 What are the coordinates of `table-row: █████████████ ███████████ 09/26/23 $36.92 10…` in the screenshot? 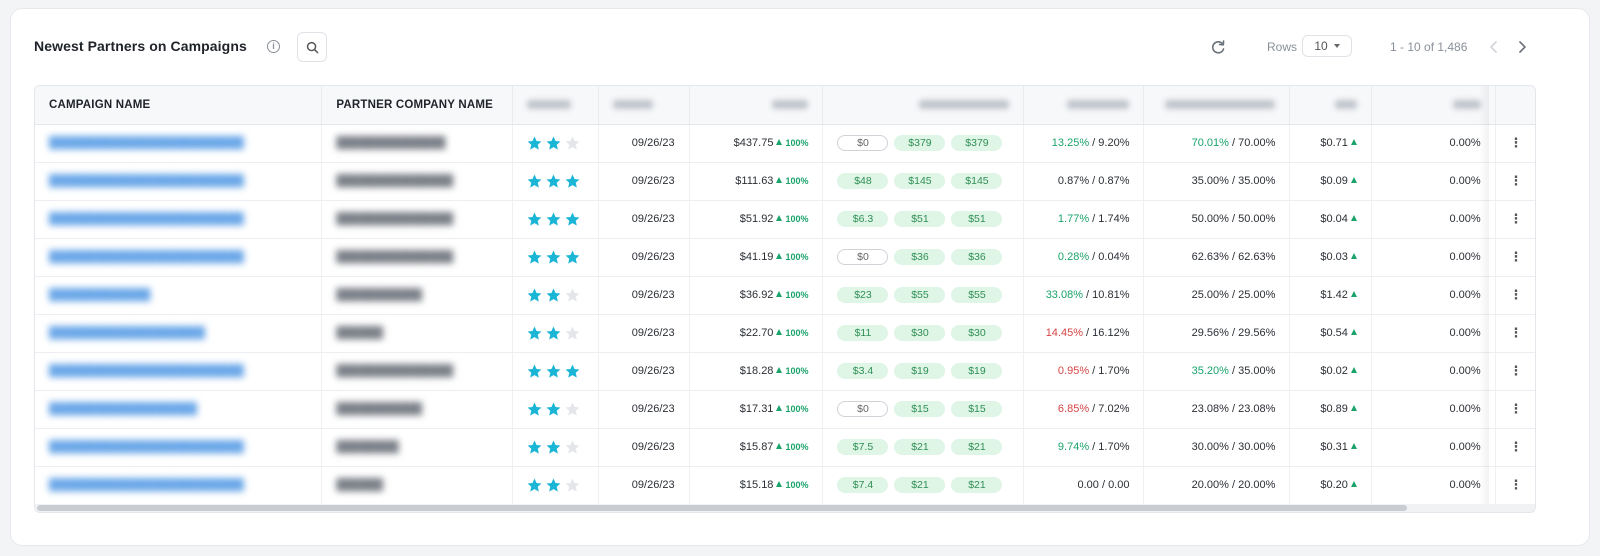 It's located at (785, 295).